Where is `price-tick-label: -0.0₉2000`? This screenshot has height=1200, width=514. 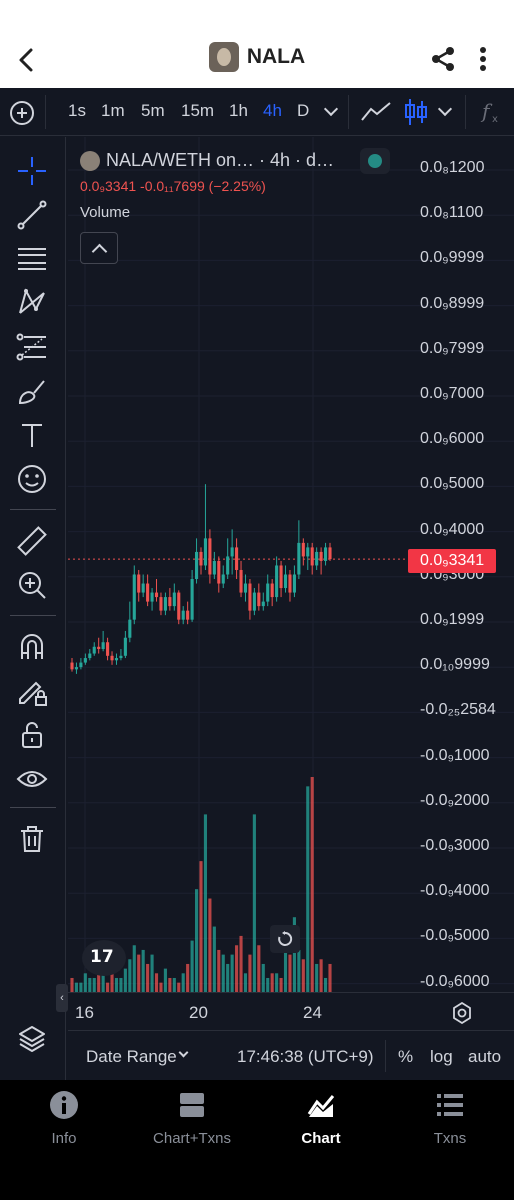 price-tick-label: -0.0₉2000 is located at coordinates (455, 800).